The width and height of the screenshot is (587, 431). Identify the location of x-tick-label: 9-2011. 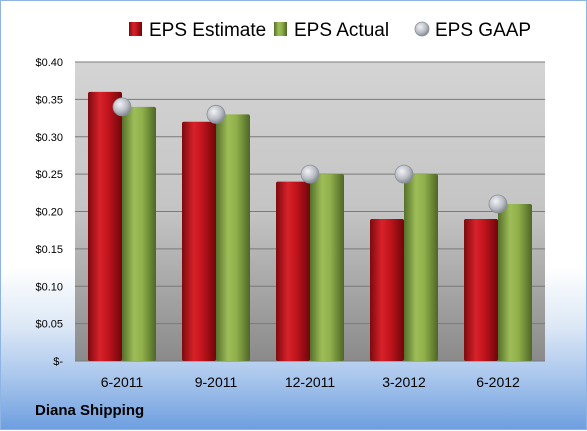
(216, 382).